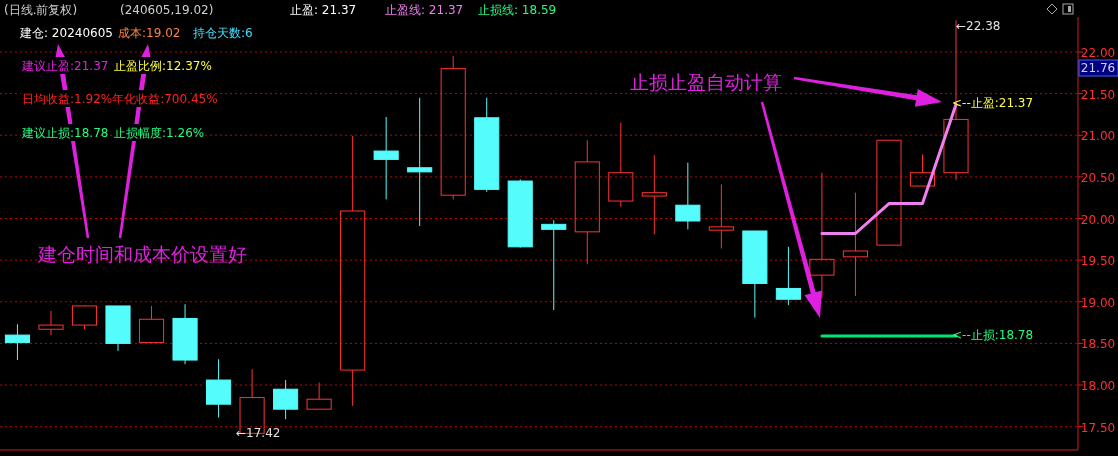  I want to click on annotation: 止损幅度:1.26%, so click(159, 133).